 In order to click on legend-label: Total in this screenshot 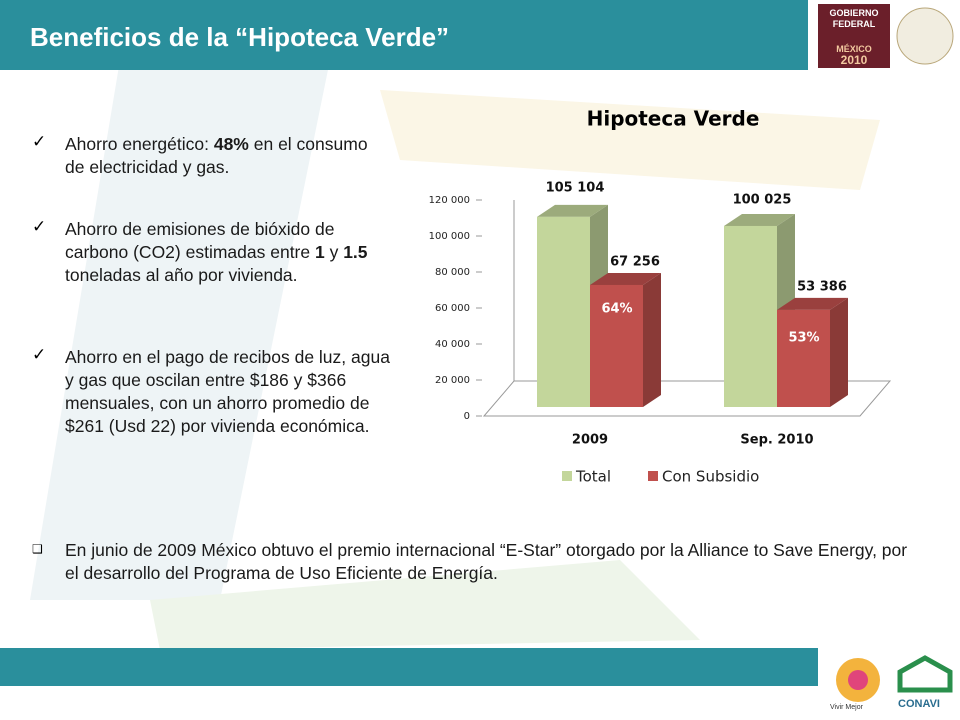, I will do `click(593, 477)`.